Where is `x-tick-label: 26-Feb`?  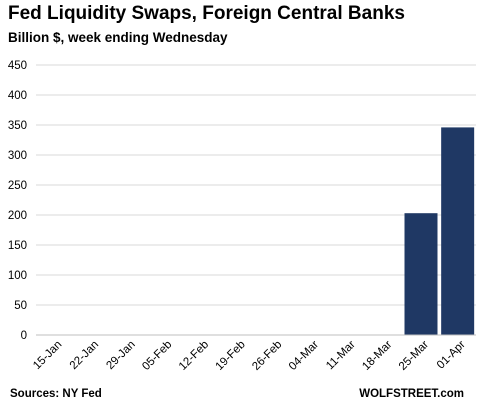
x-tick-label: 26-Feb is located at coordinates (267, 356).